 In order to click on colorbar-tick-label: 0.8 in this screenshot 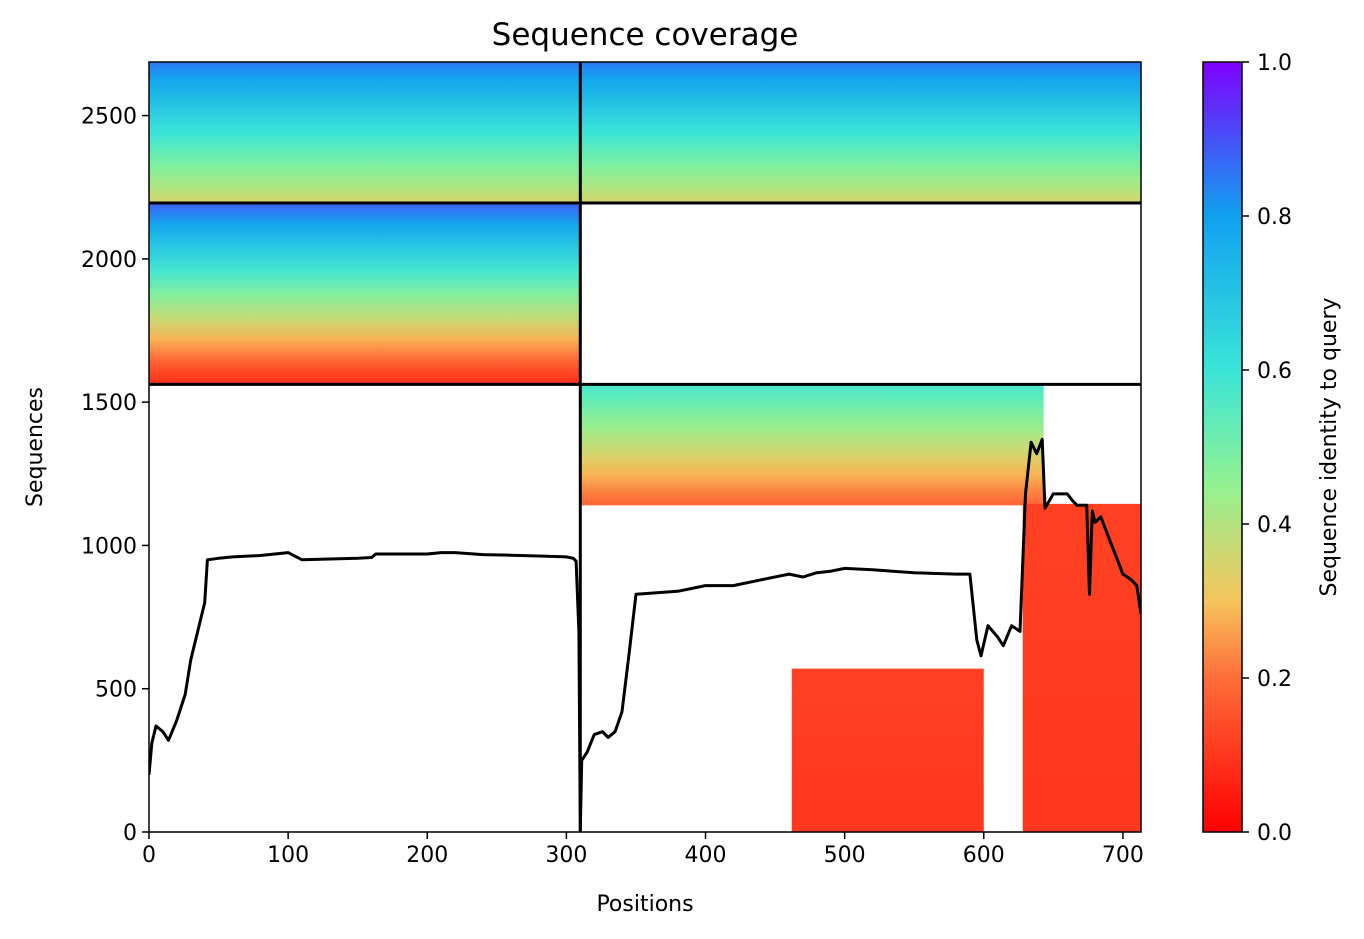, I will do `click(1274, 217)`.